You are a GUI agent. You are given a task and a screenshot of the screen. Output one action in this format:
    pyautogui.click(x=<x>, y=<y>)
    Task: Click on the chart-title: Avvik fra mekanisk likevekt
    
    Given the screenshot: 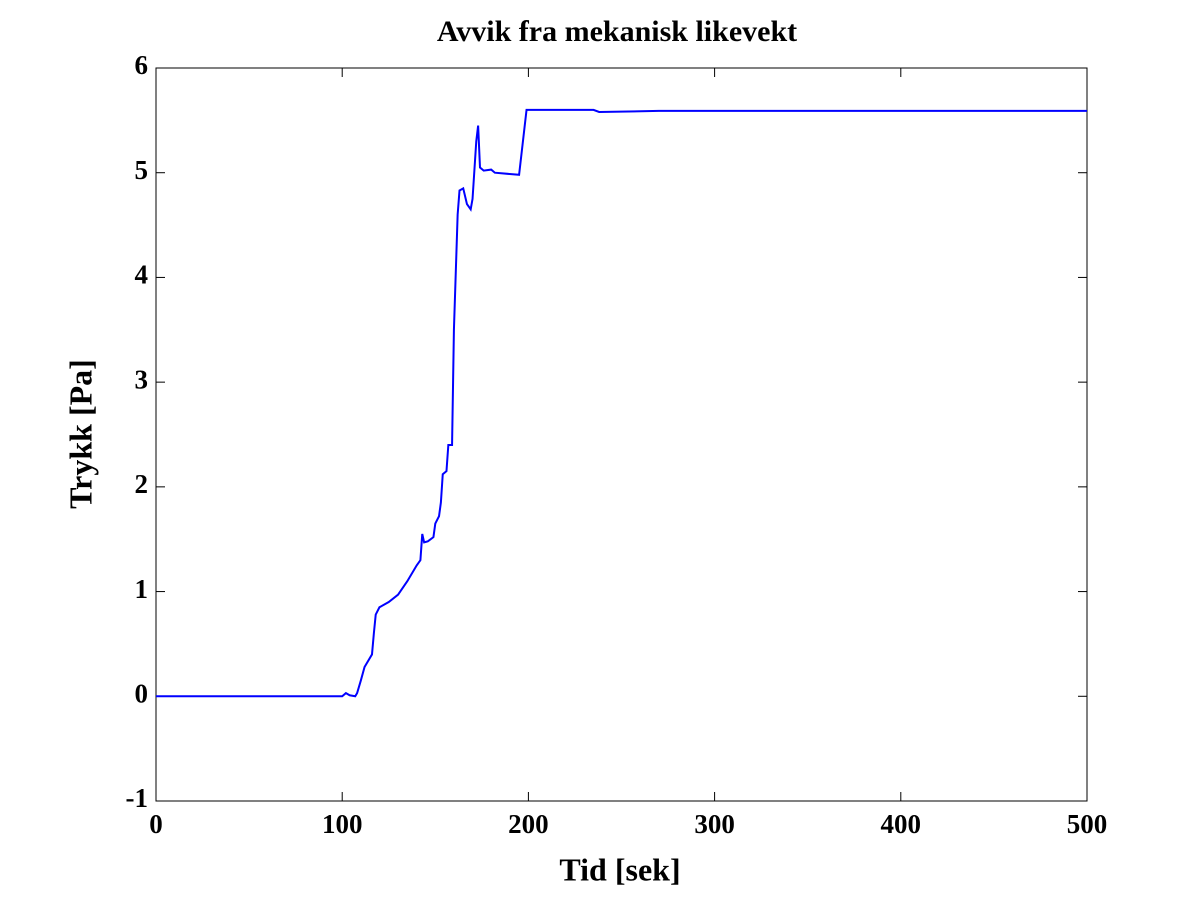 What is the action you would take?
    pyautogui.click(x=617, y=31)
    